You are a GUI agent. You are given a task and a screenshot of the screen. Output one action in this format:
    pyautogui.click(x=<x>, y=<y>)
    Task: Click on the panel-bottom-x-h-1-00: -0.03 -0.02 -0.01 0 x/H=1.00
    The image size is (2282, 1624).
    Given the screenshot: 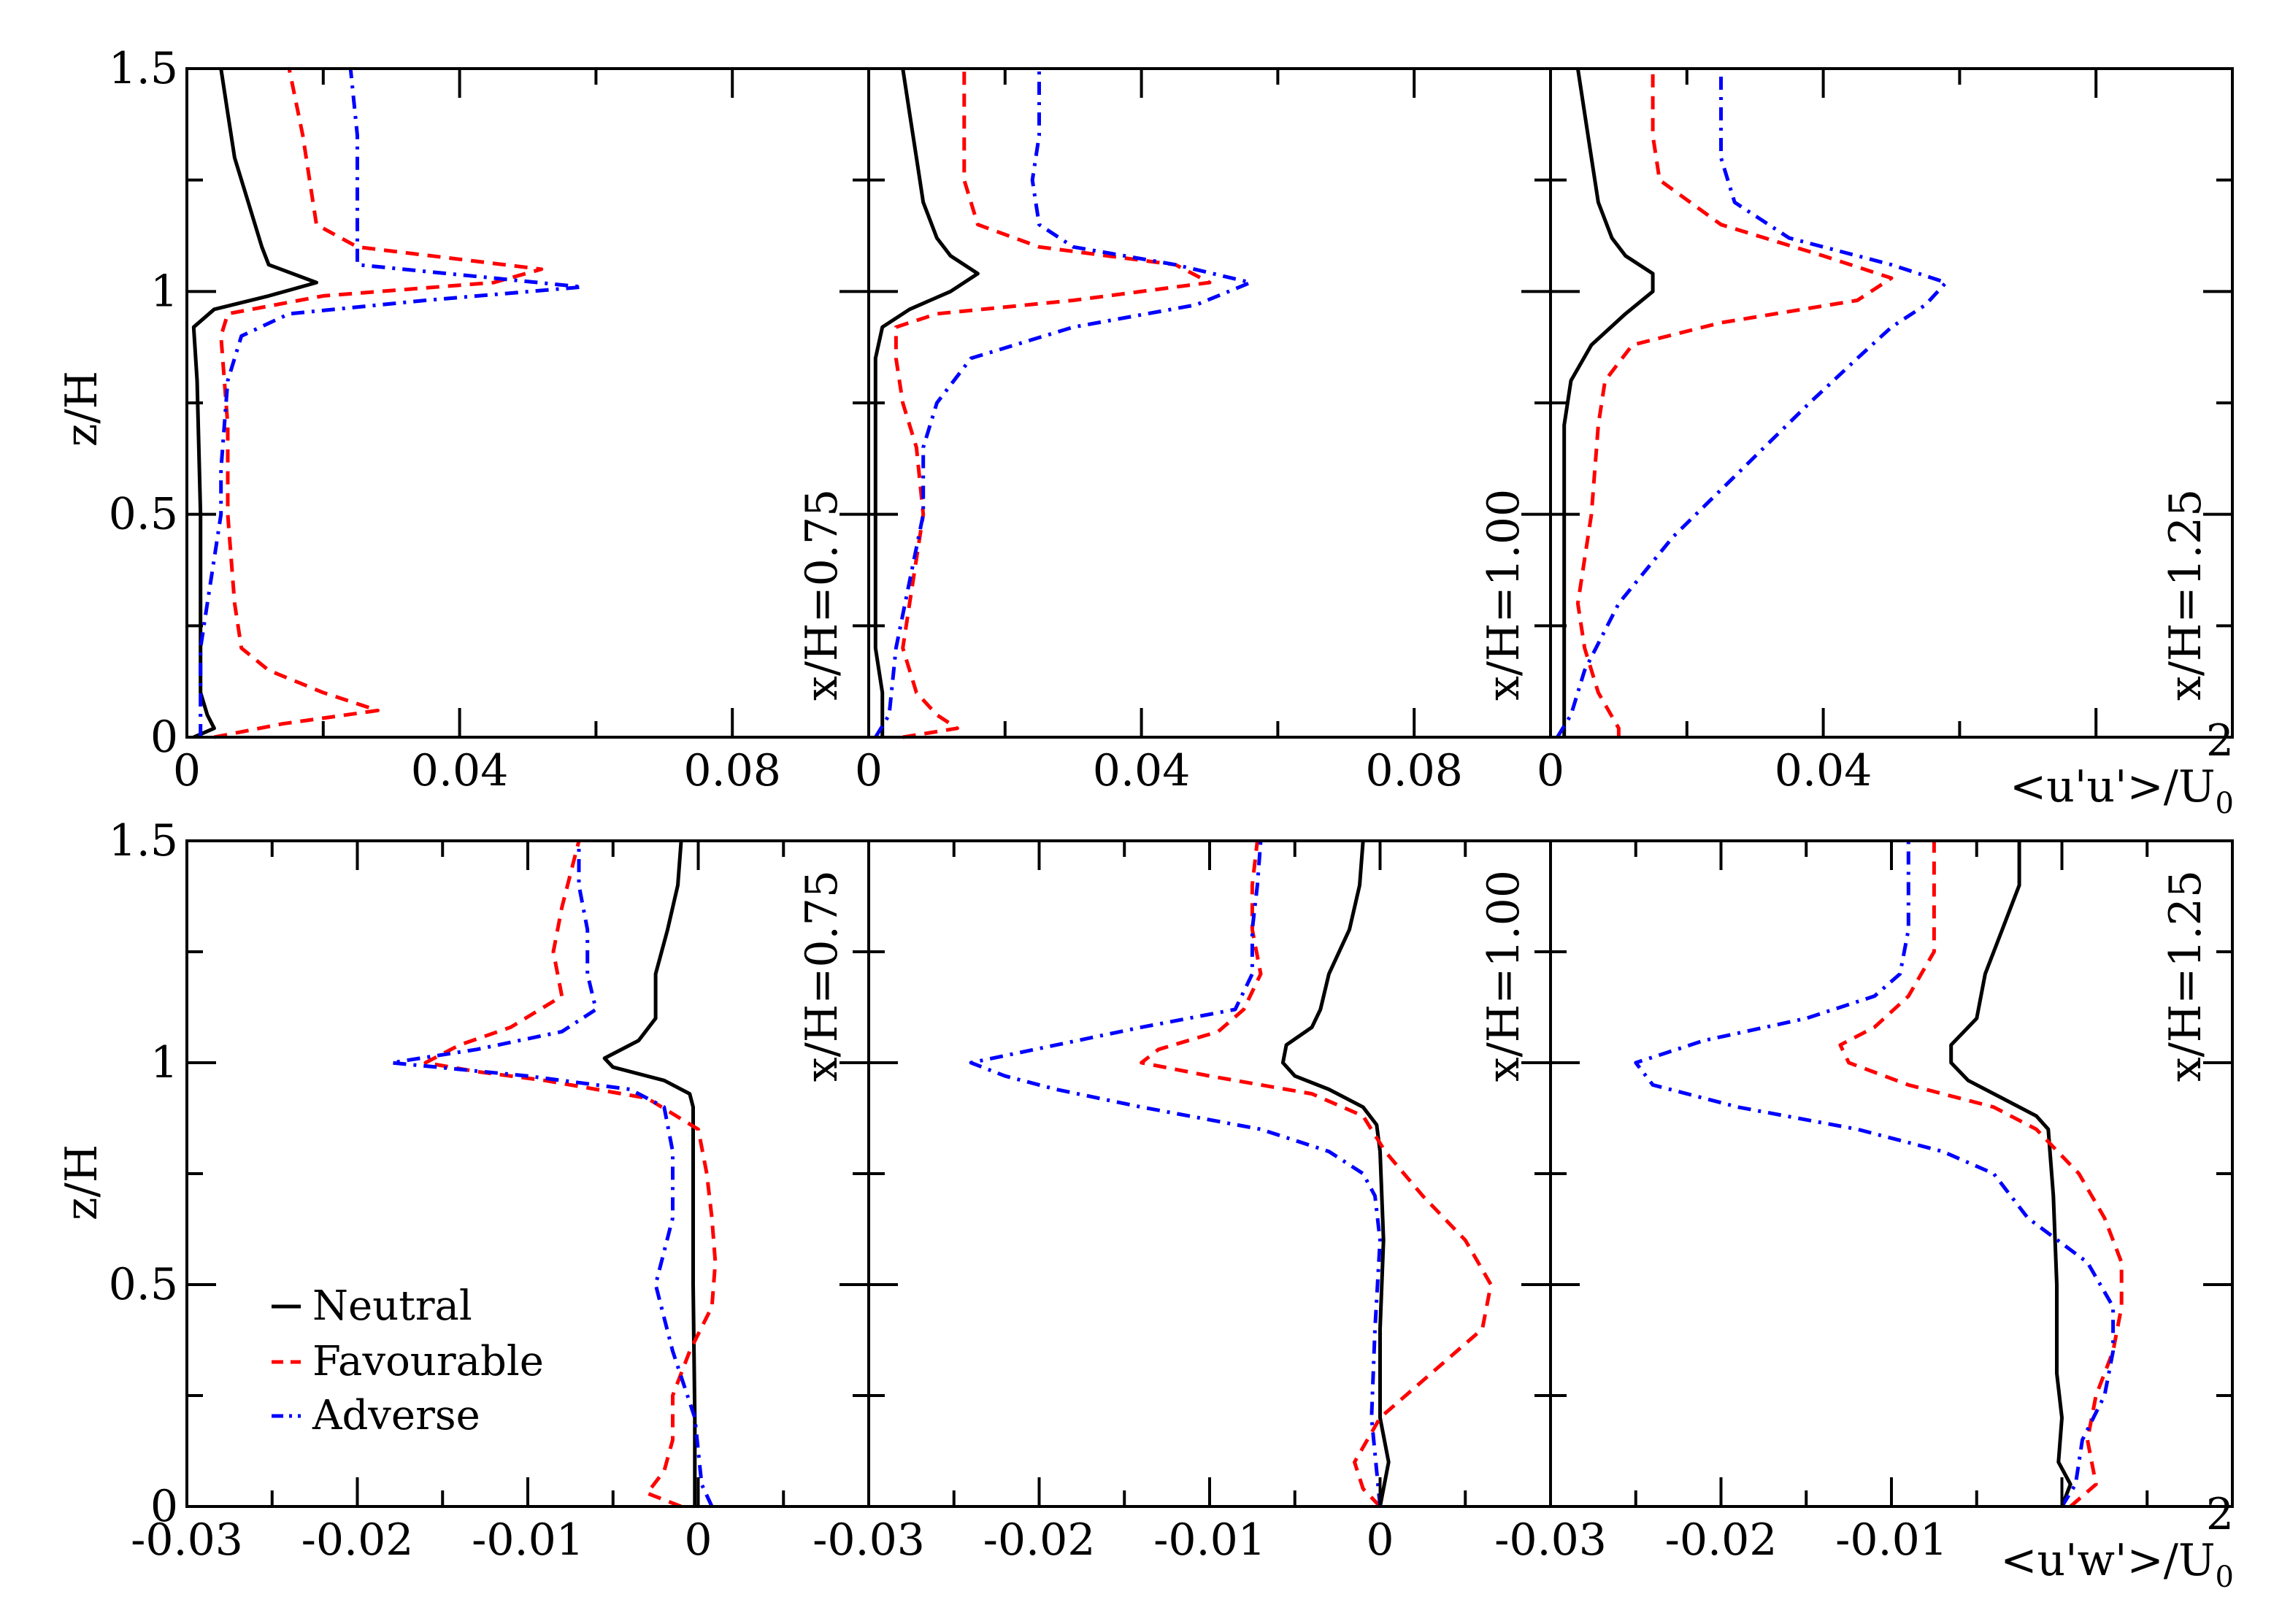 What is the action you would take?
    pyautogui.click(x=1182, y=1202)
    